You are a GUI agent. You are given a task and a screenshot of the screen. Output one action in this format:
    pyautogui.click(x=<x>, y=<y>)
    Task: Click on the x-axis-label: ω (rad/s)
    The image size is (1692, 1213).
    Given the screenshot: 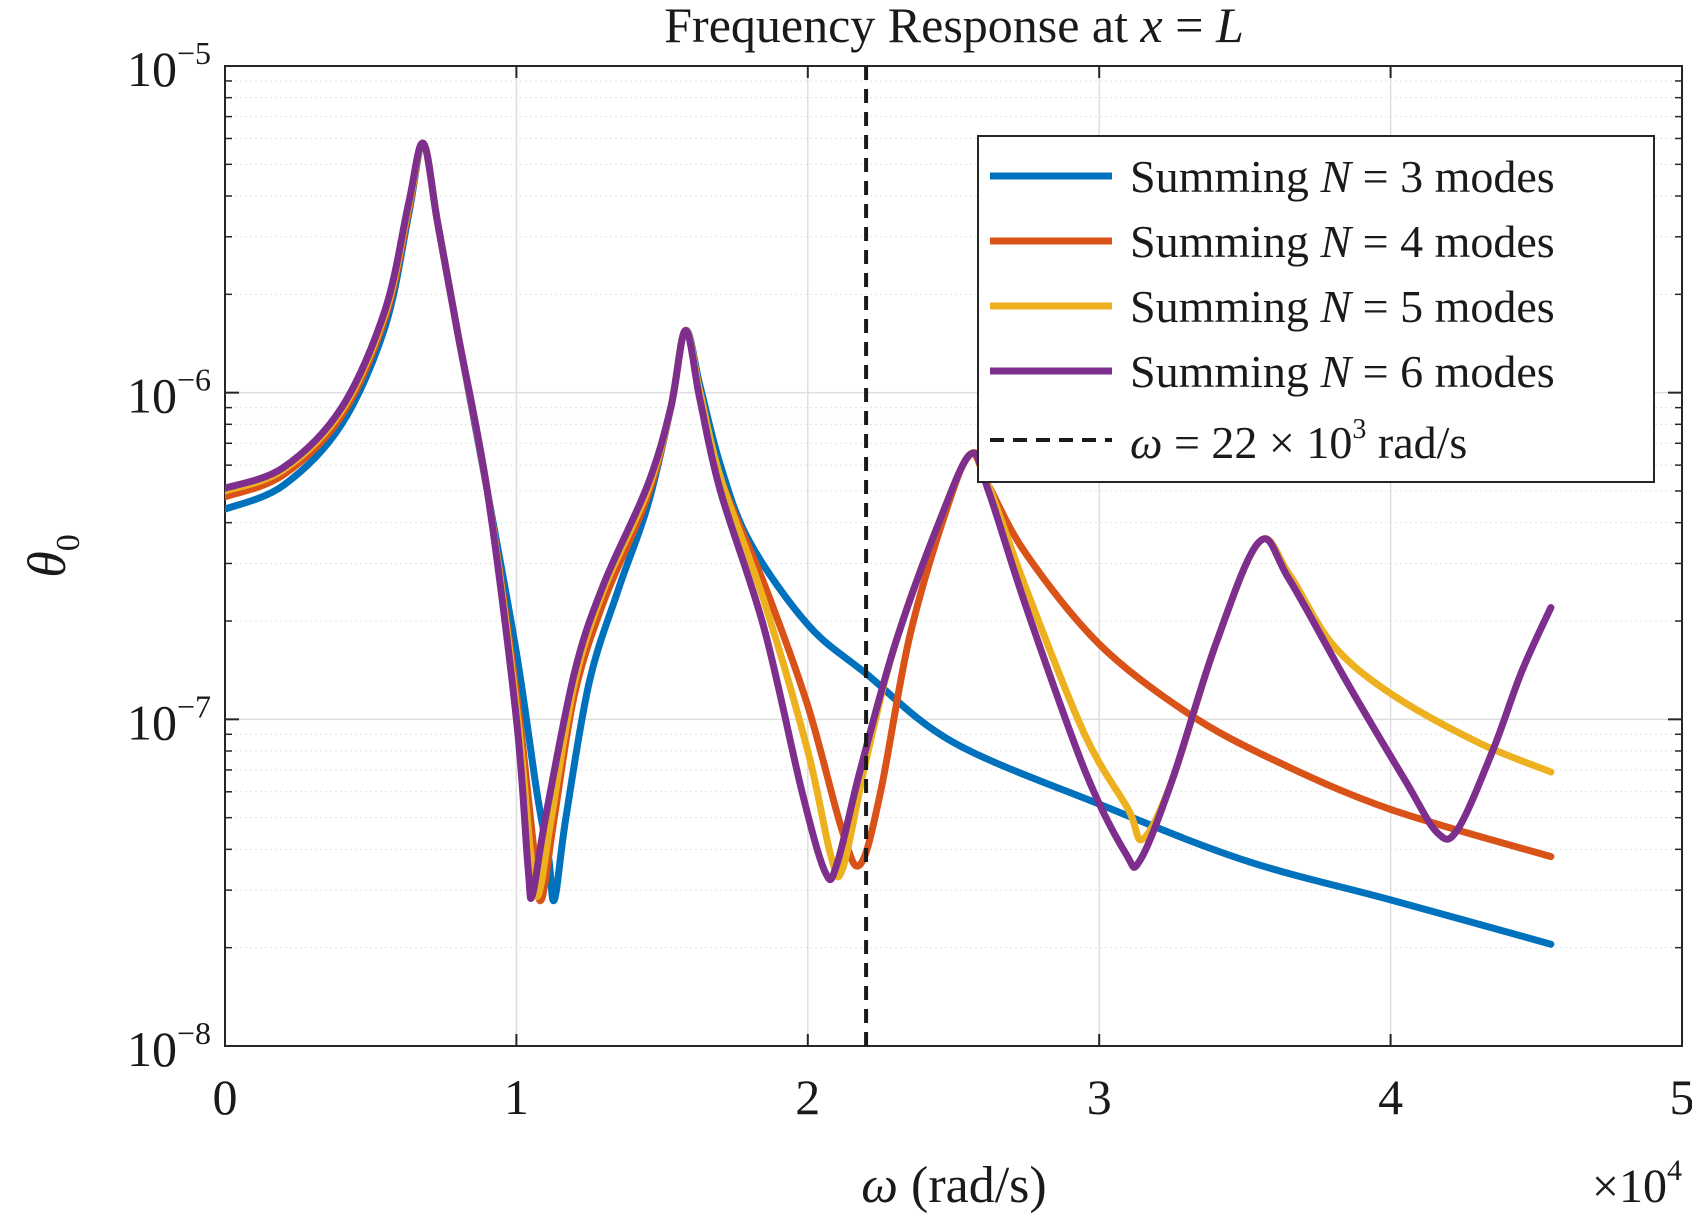 What is the action you would take?
    pyautogui.click(x=953, y=1185)
    